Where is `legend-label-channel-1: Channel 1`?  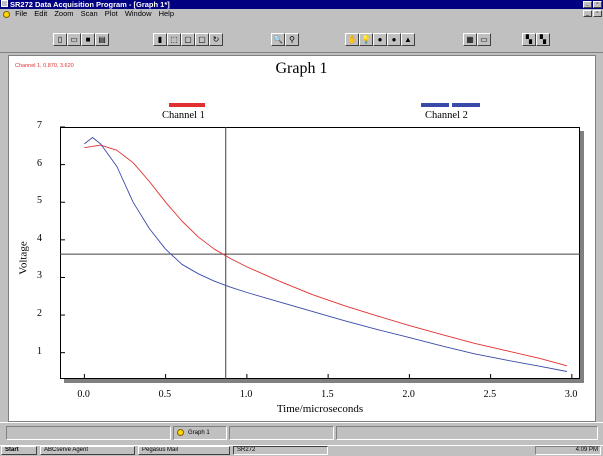
legend-label-channel-1: Channel 1 is located at coordinates (183, 115).